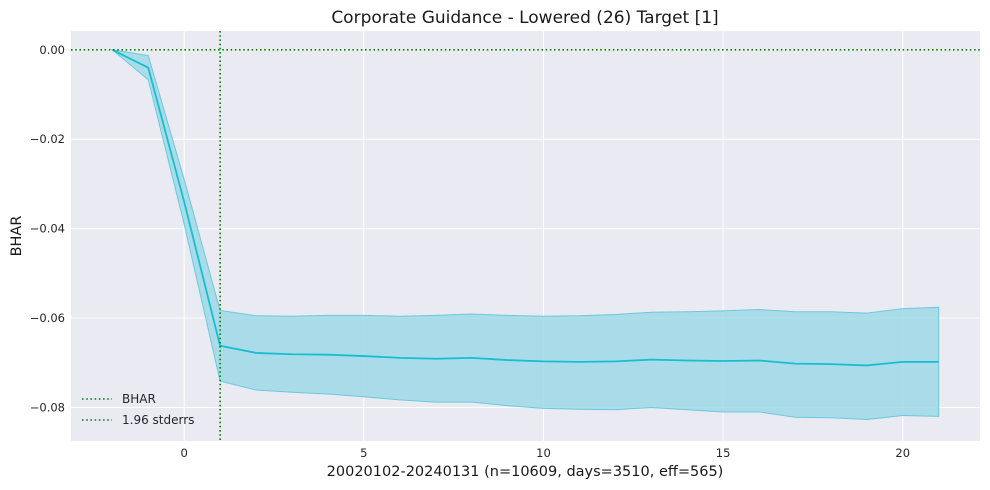 The width and height of the screenshot is (990, 490). I want to click on y-axis-title: BHAR, so click(17, 236).